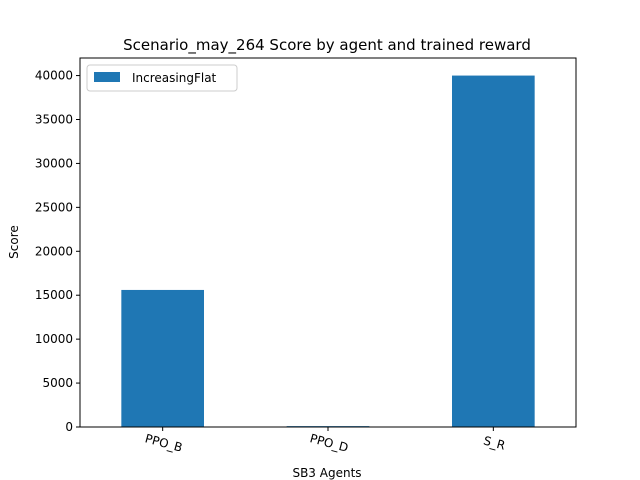 The width and height of the screenshot is (640, 480). Describe the element at coordinates (54, 339) in the screenshot. I see `y-tick-label: 10000` at that location.